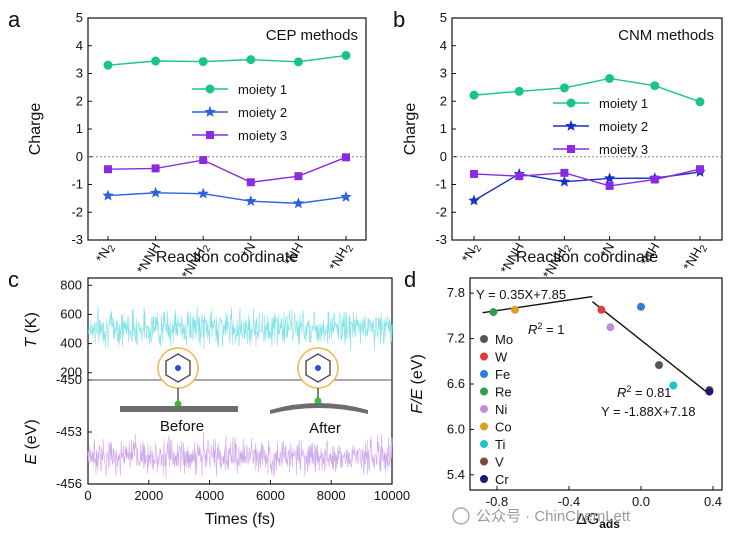 Image resolution: width=733 pixels, height=545 pixels. What do you see at coordinates (410, 129) in the screenshot?
I see `panel-b-ylabel: Charge` at bounding box center [410, 129].